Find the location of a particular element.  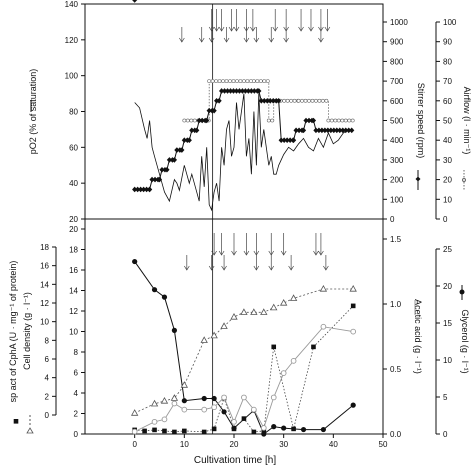

cell-tick-label: 8 is located at coordinates (47, 340).